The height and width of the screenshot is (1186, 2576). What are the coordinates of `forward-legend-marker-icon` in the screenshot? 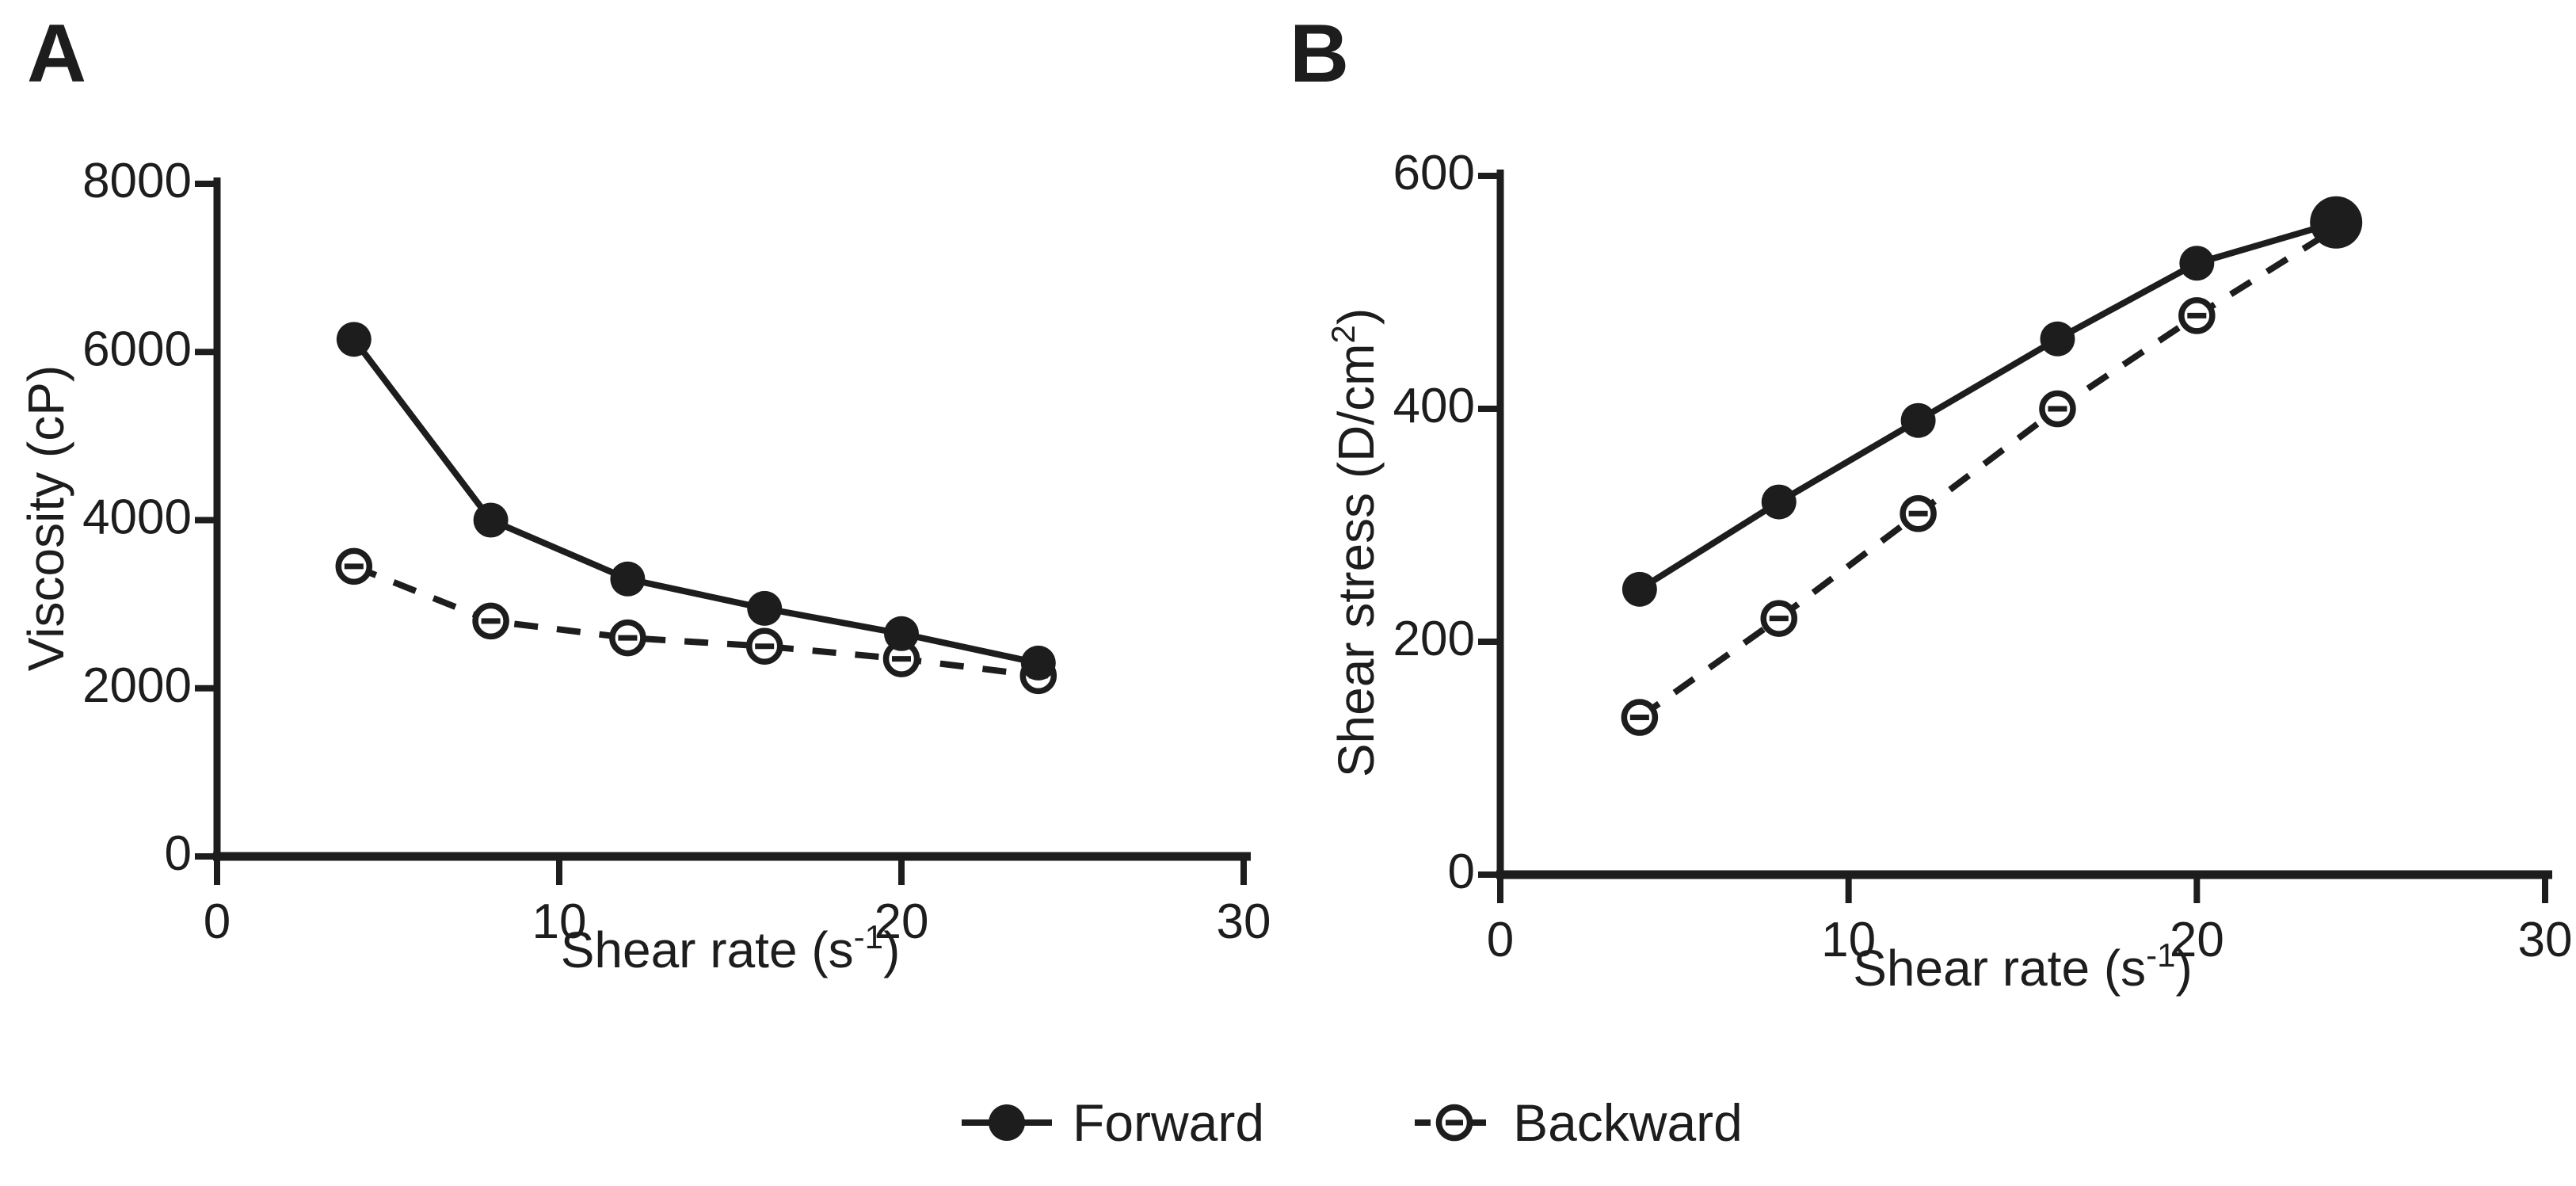 It's located at (1007, 1122).